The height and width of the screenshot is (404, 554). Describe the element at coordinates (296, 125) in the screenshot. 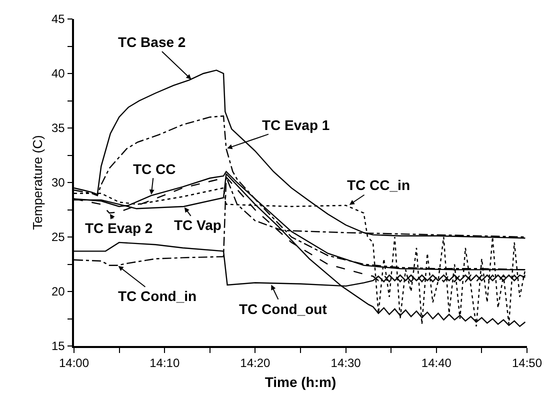

I see `annotation: TC Evap 1` at that location.